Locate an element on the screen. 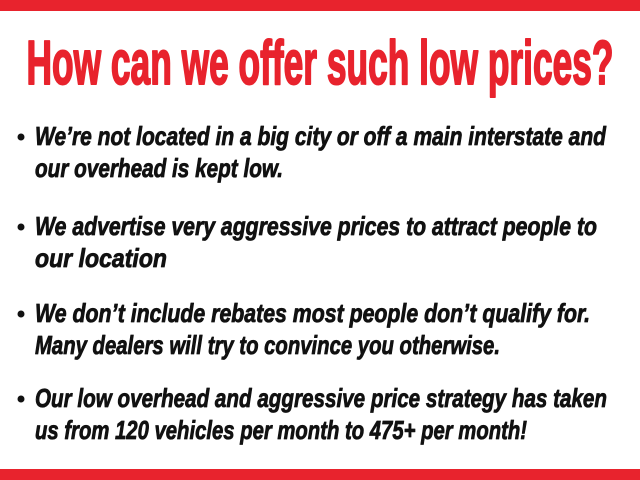 The width and height of the screenshot is (640, 480). bullet-1-line-2: our overhead is kept low. is located at coordinates (159, 168).